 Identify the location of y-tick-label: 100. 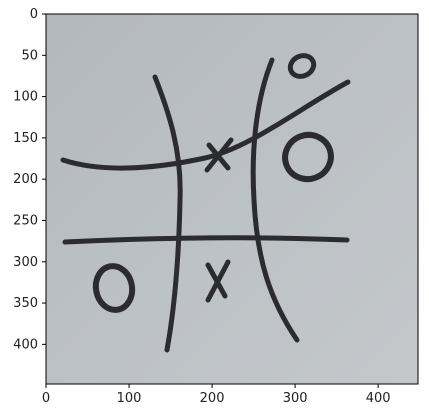
(25, 97).